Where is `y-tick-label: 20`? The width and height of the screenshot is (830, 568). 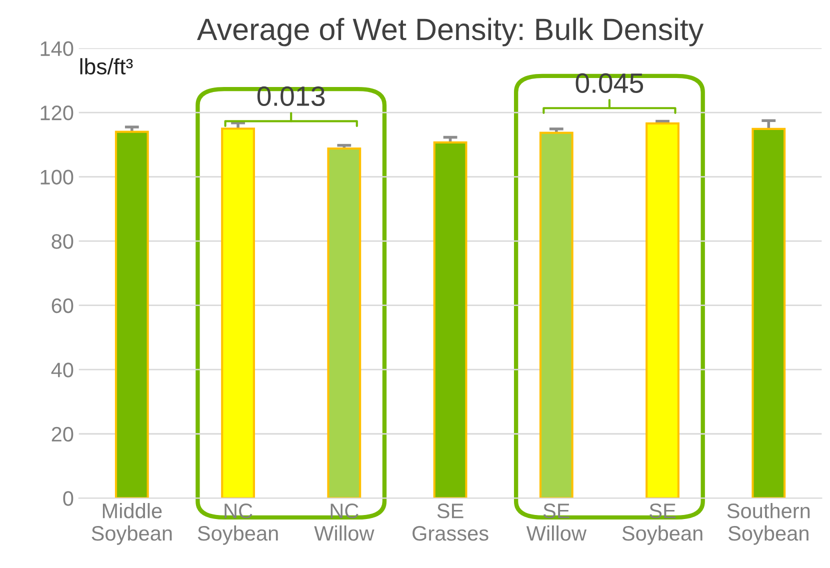
y-tick-label: 20 is located at coordinates (63, 434).